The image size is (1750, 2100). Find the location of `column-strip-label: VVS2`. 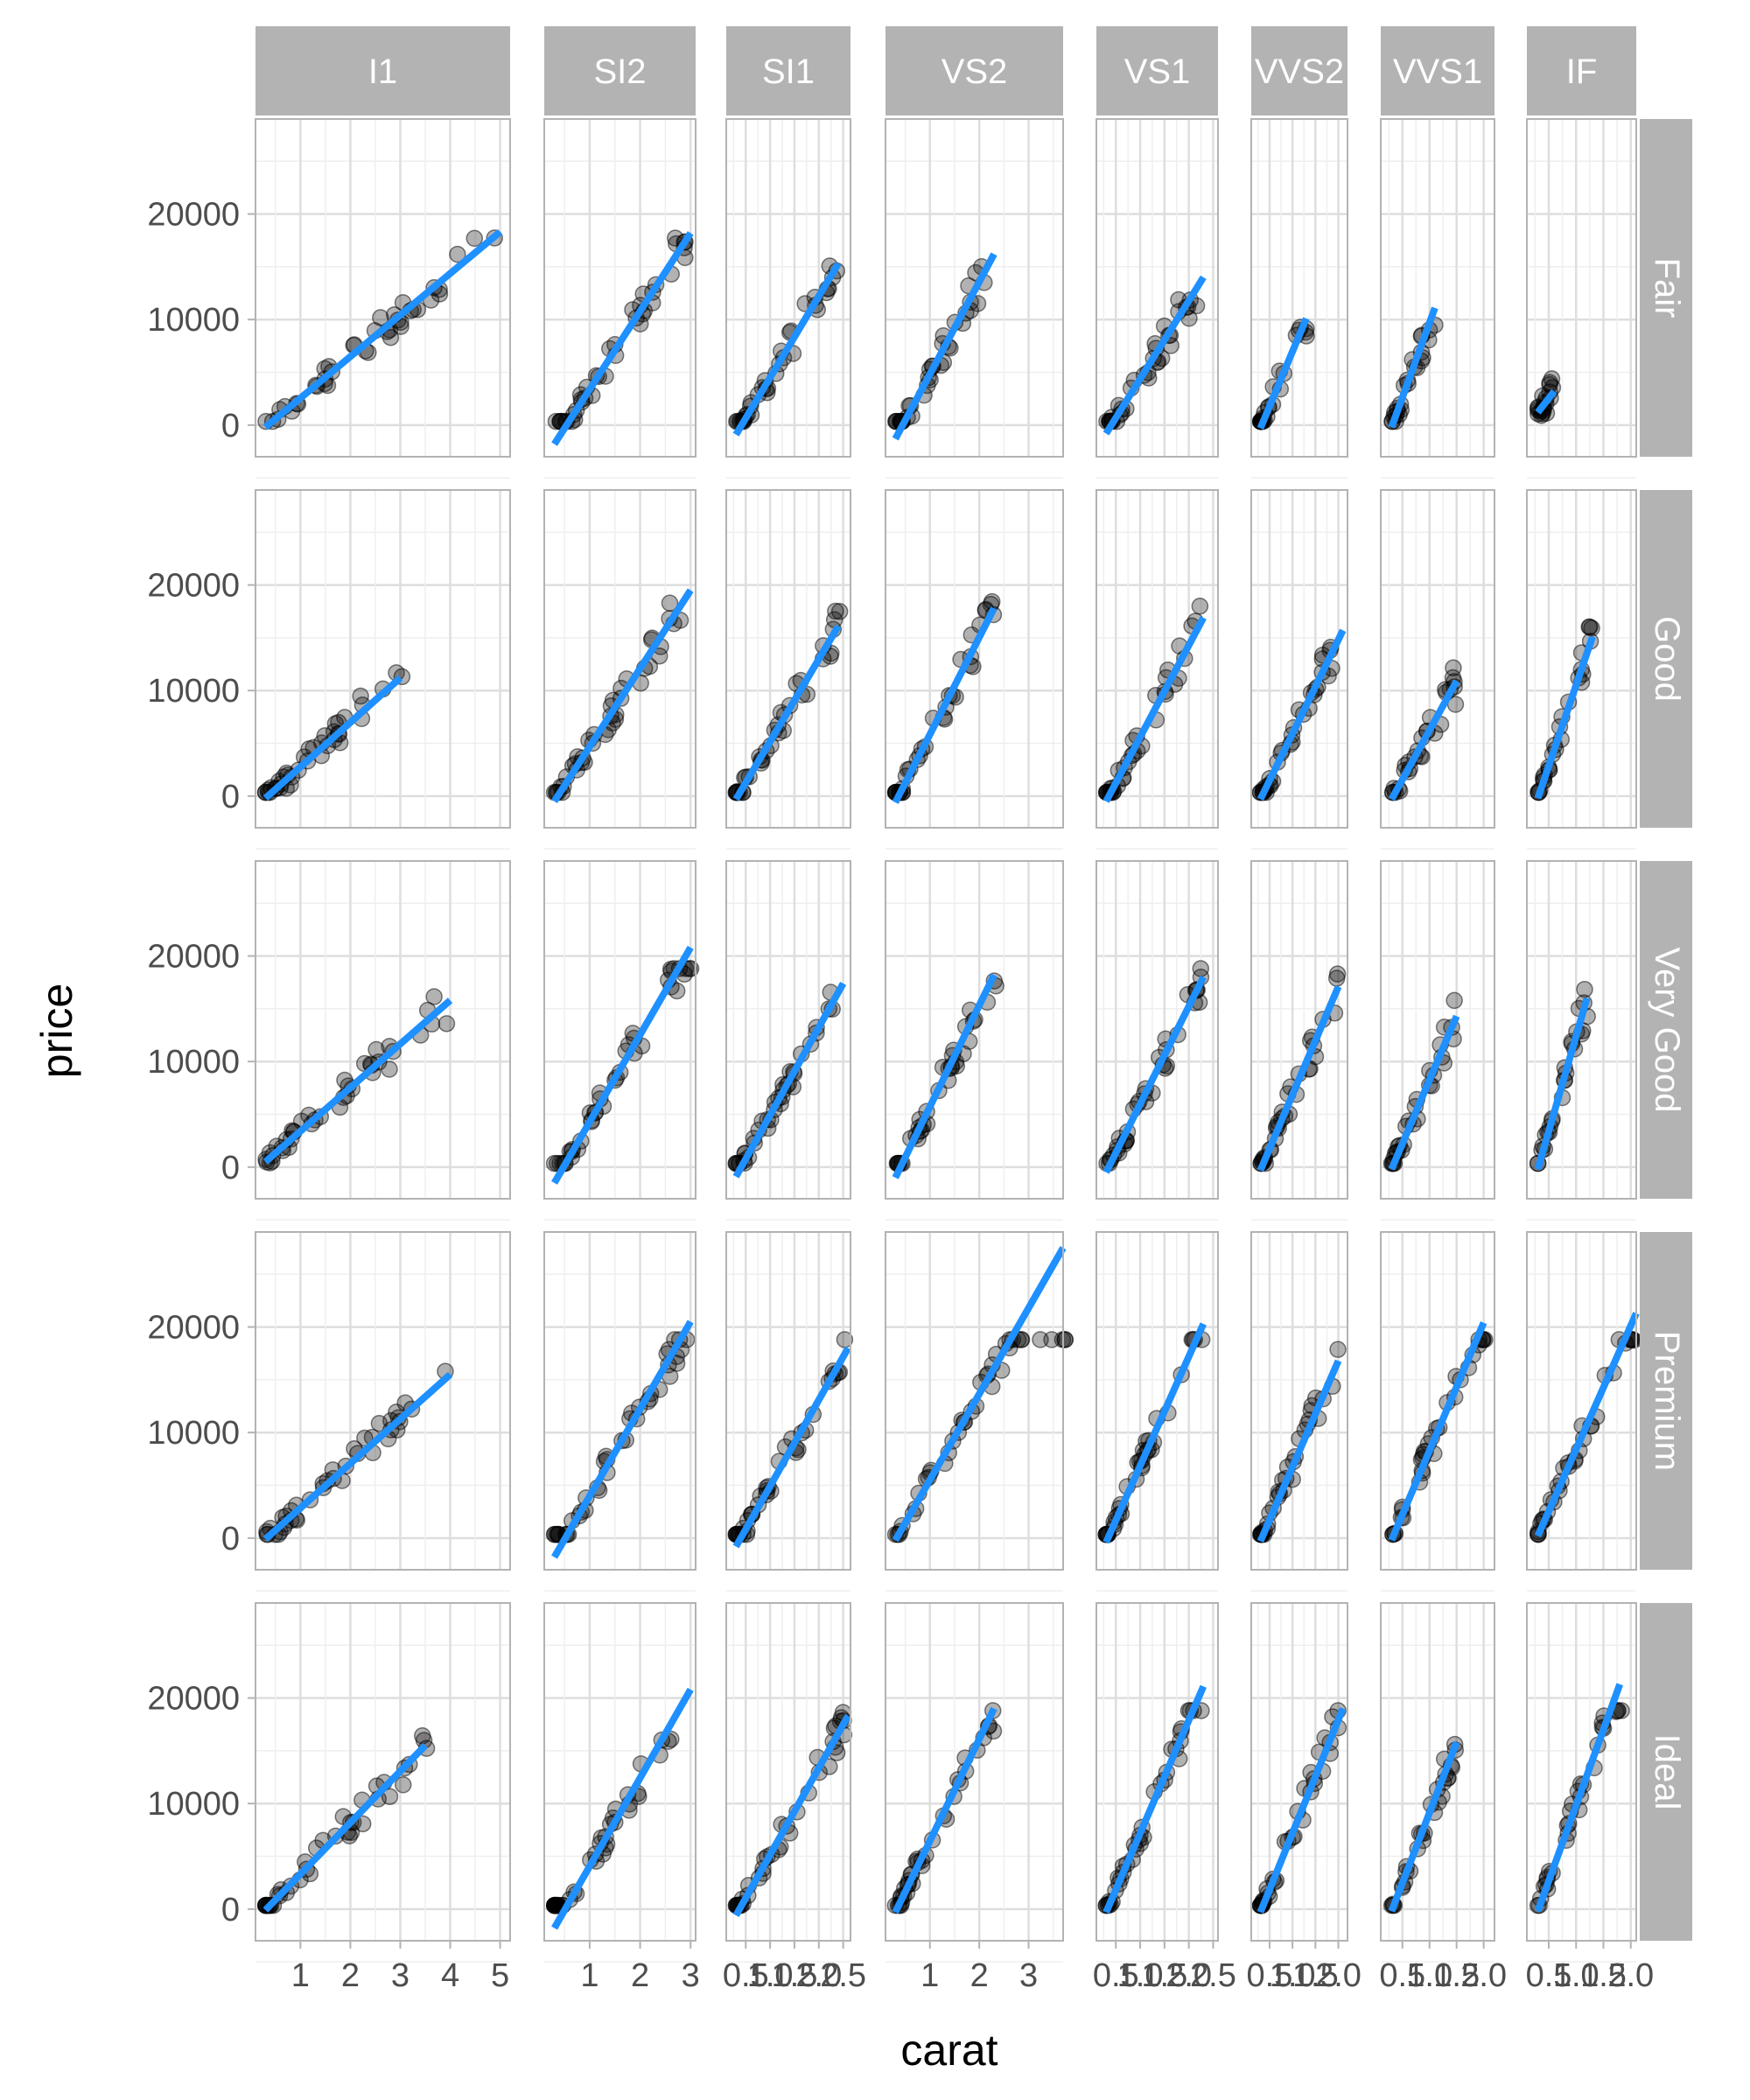

column-strip-label: VVS2 is located at coordinates (1299, 71).